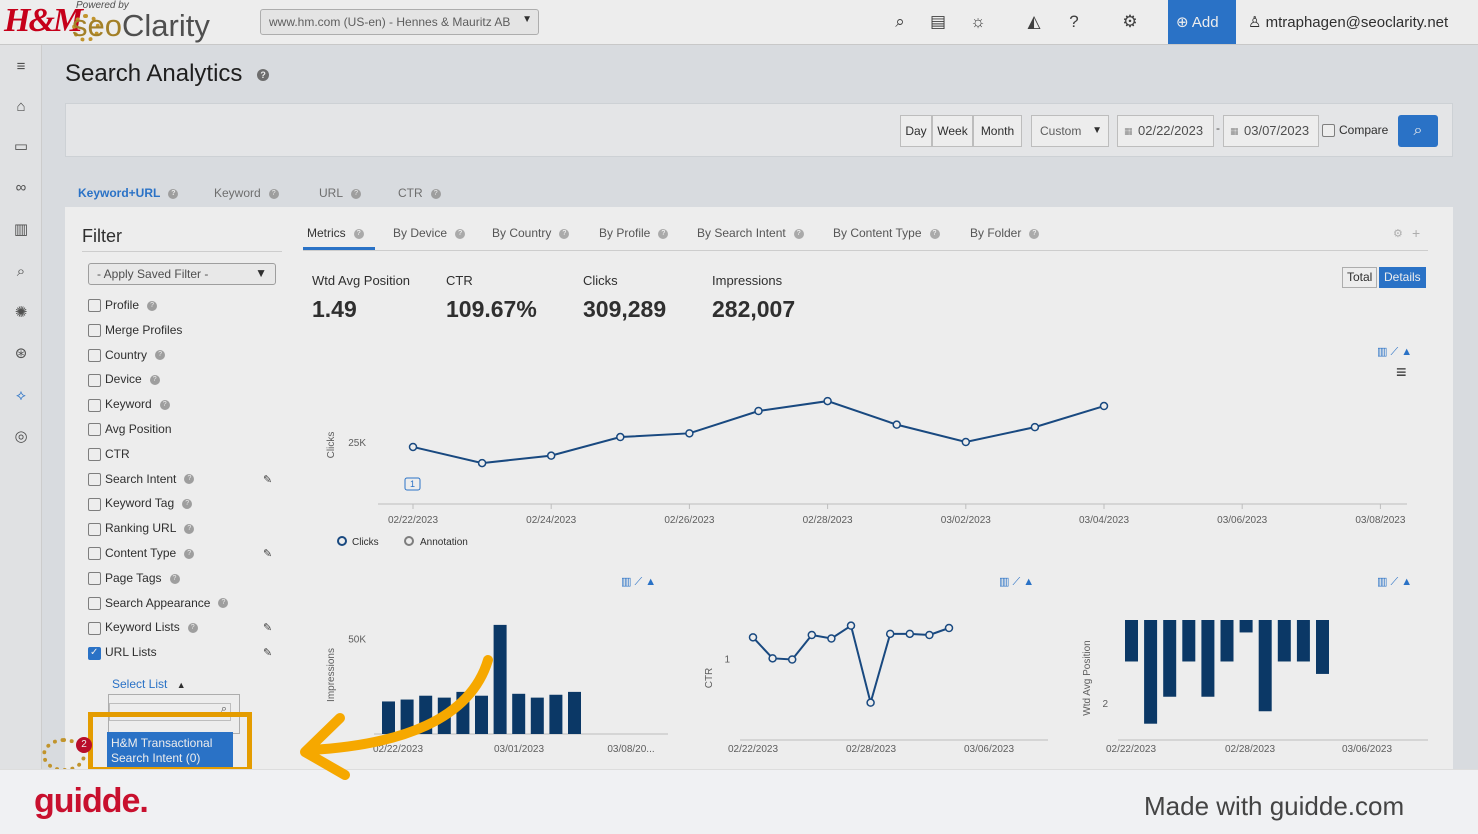 The height and width of the screenshot is (834, 1478). I want to click on home-icon: ⌂, so click(21, 106).